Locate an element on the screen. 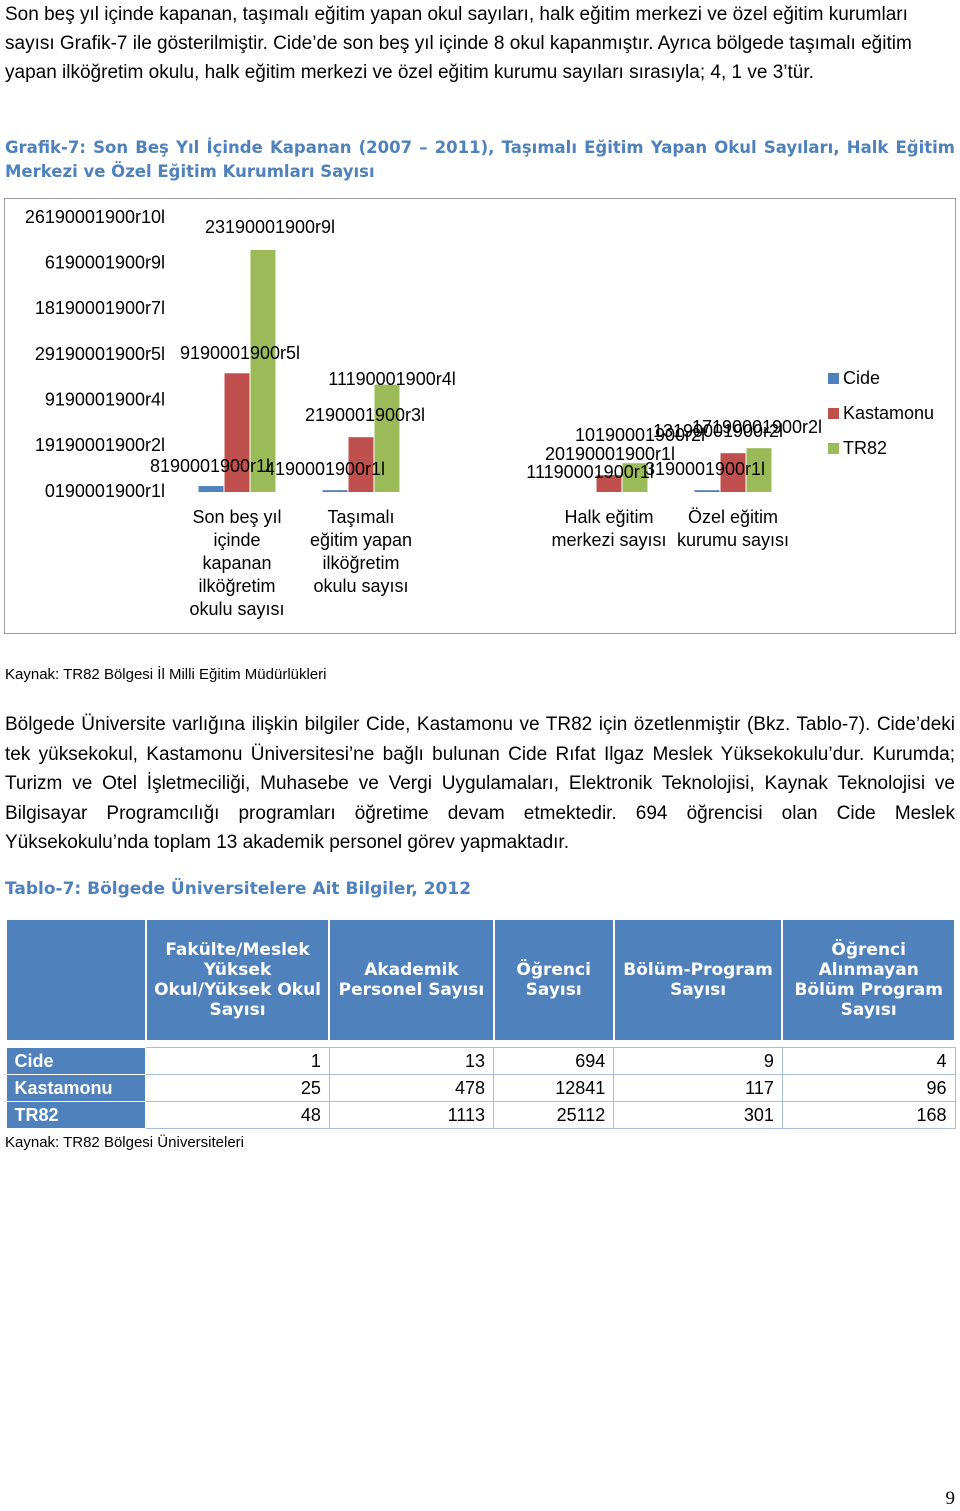 The height and width of the screenshot is (1511, 960). cell: 48 is located at coordinates (237, 1115).